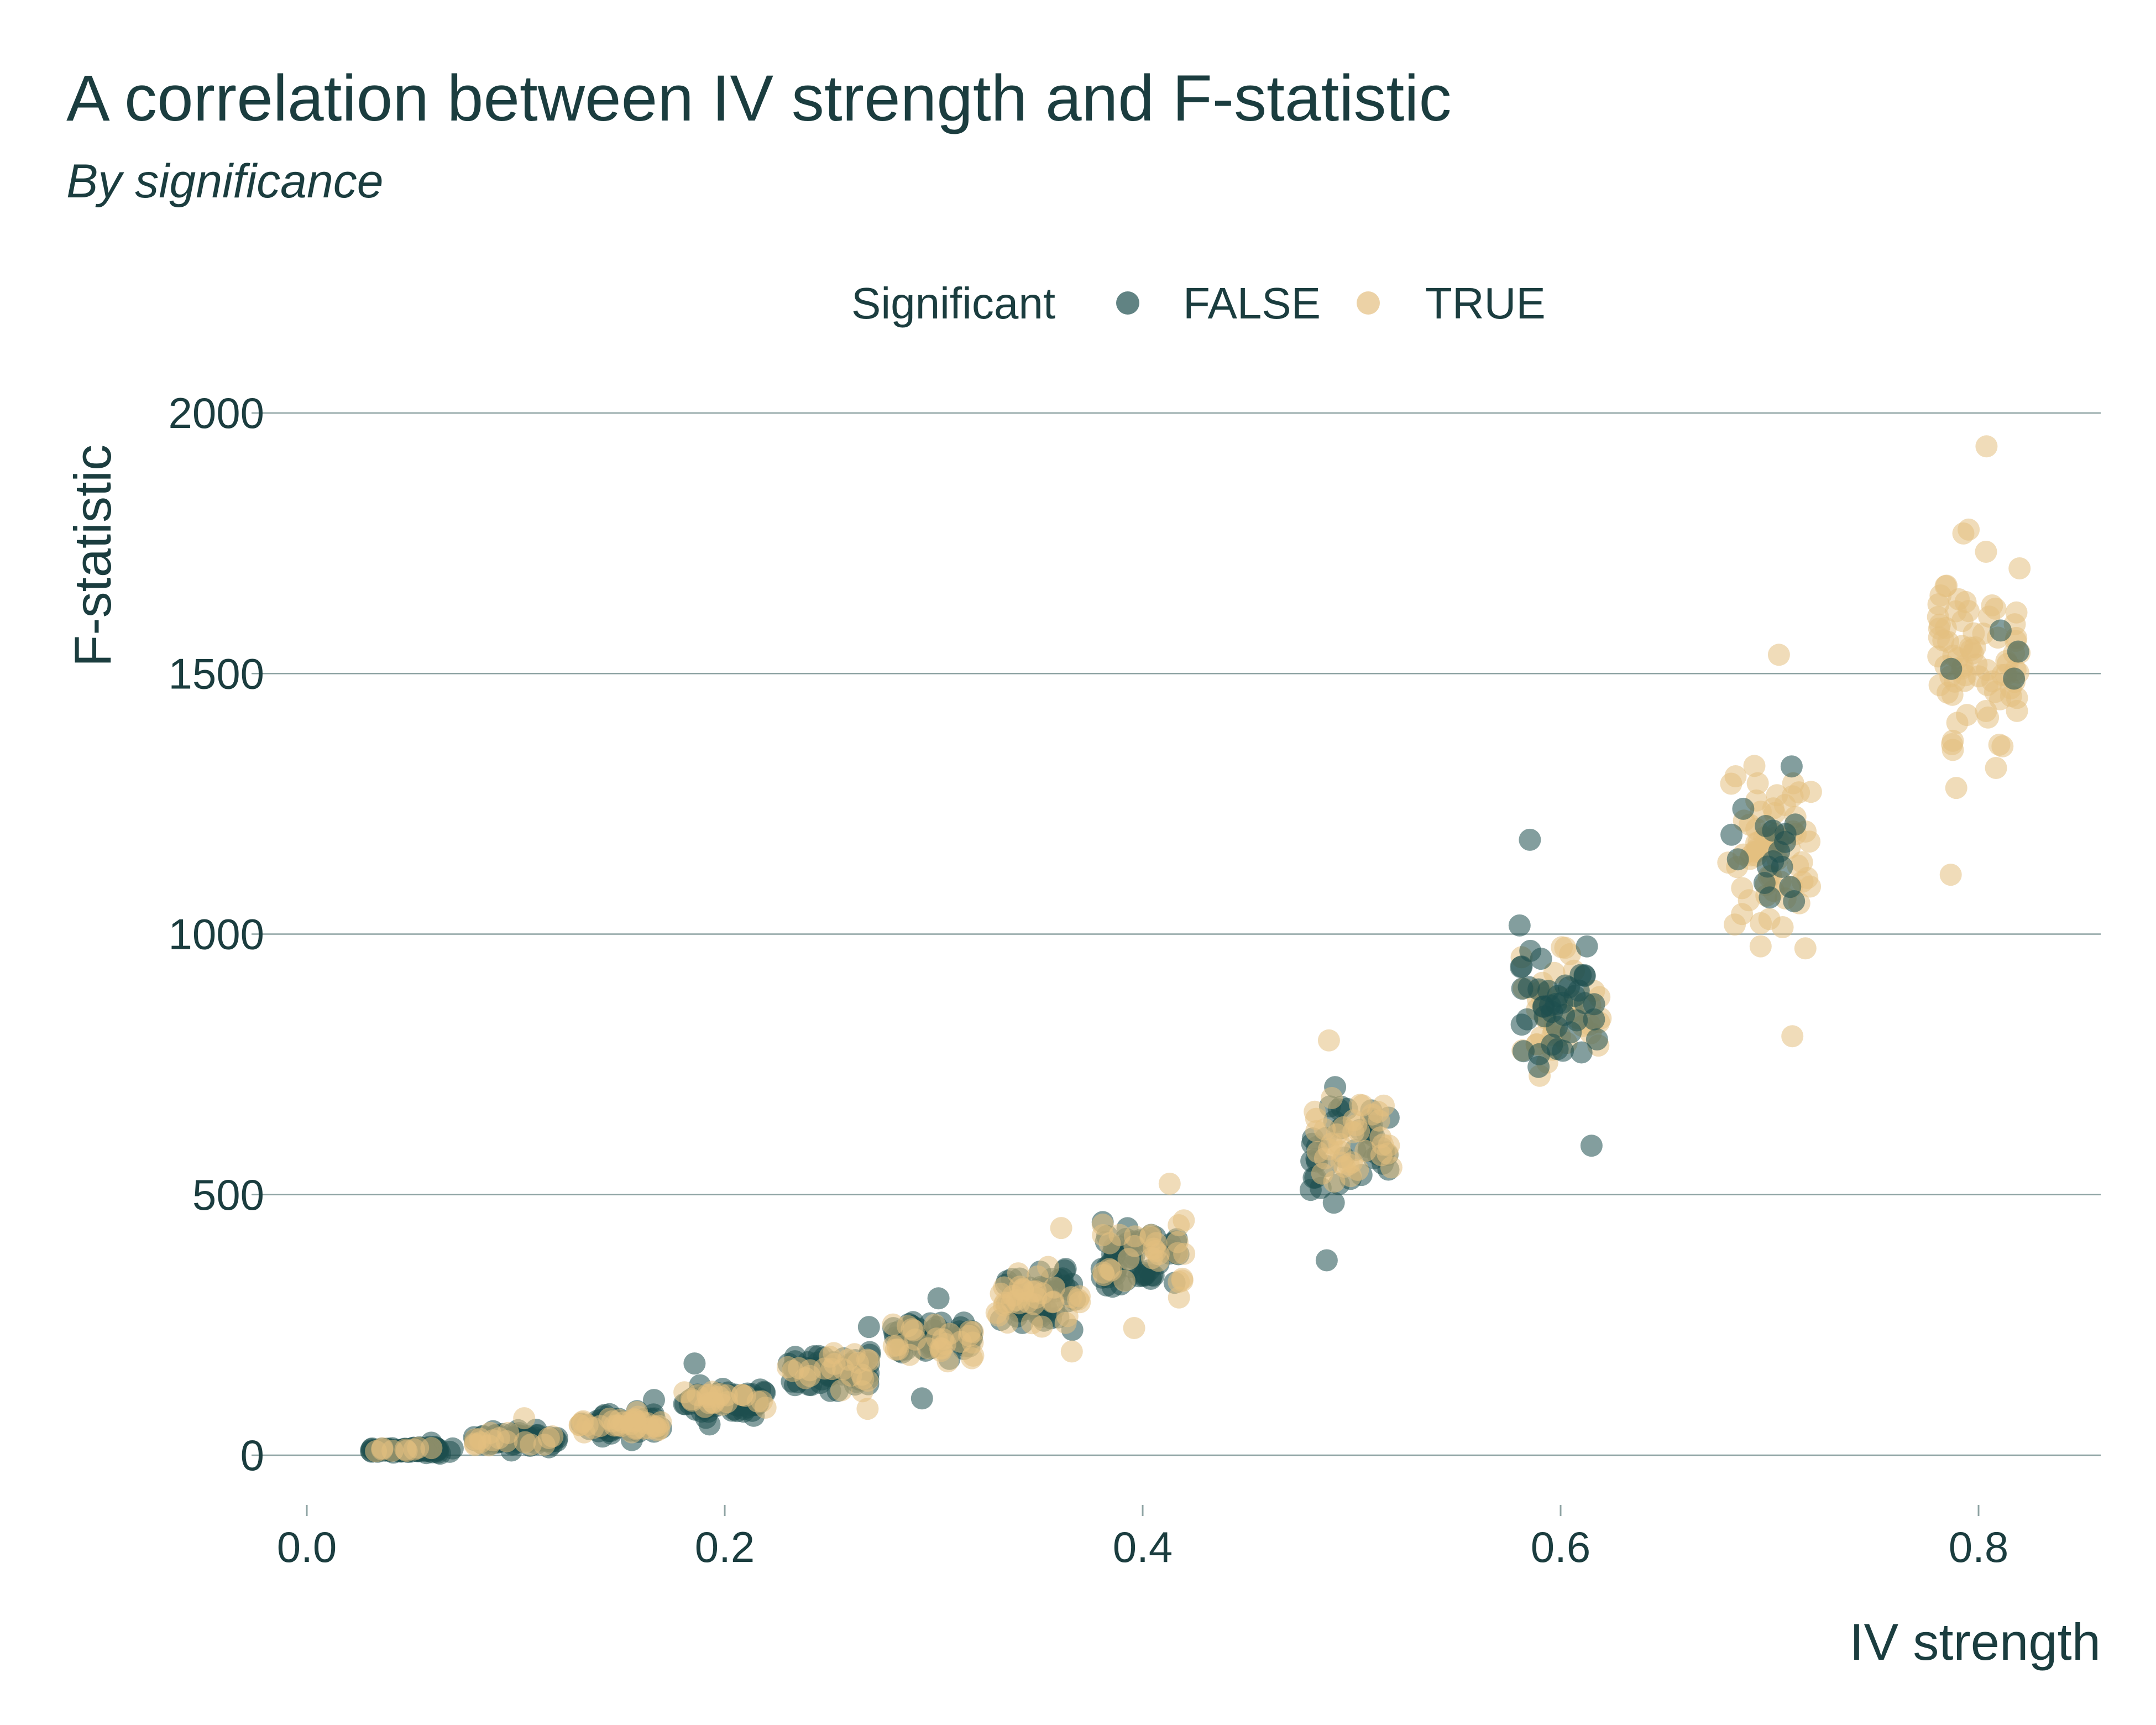 This screenshot has height=1725, width=2156. What do you see at coordinates (216, 935) in the screenshot?
I see `y-tick-label: 1000` at bounding box center [216, 935].